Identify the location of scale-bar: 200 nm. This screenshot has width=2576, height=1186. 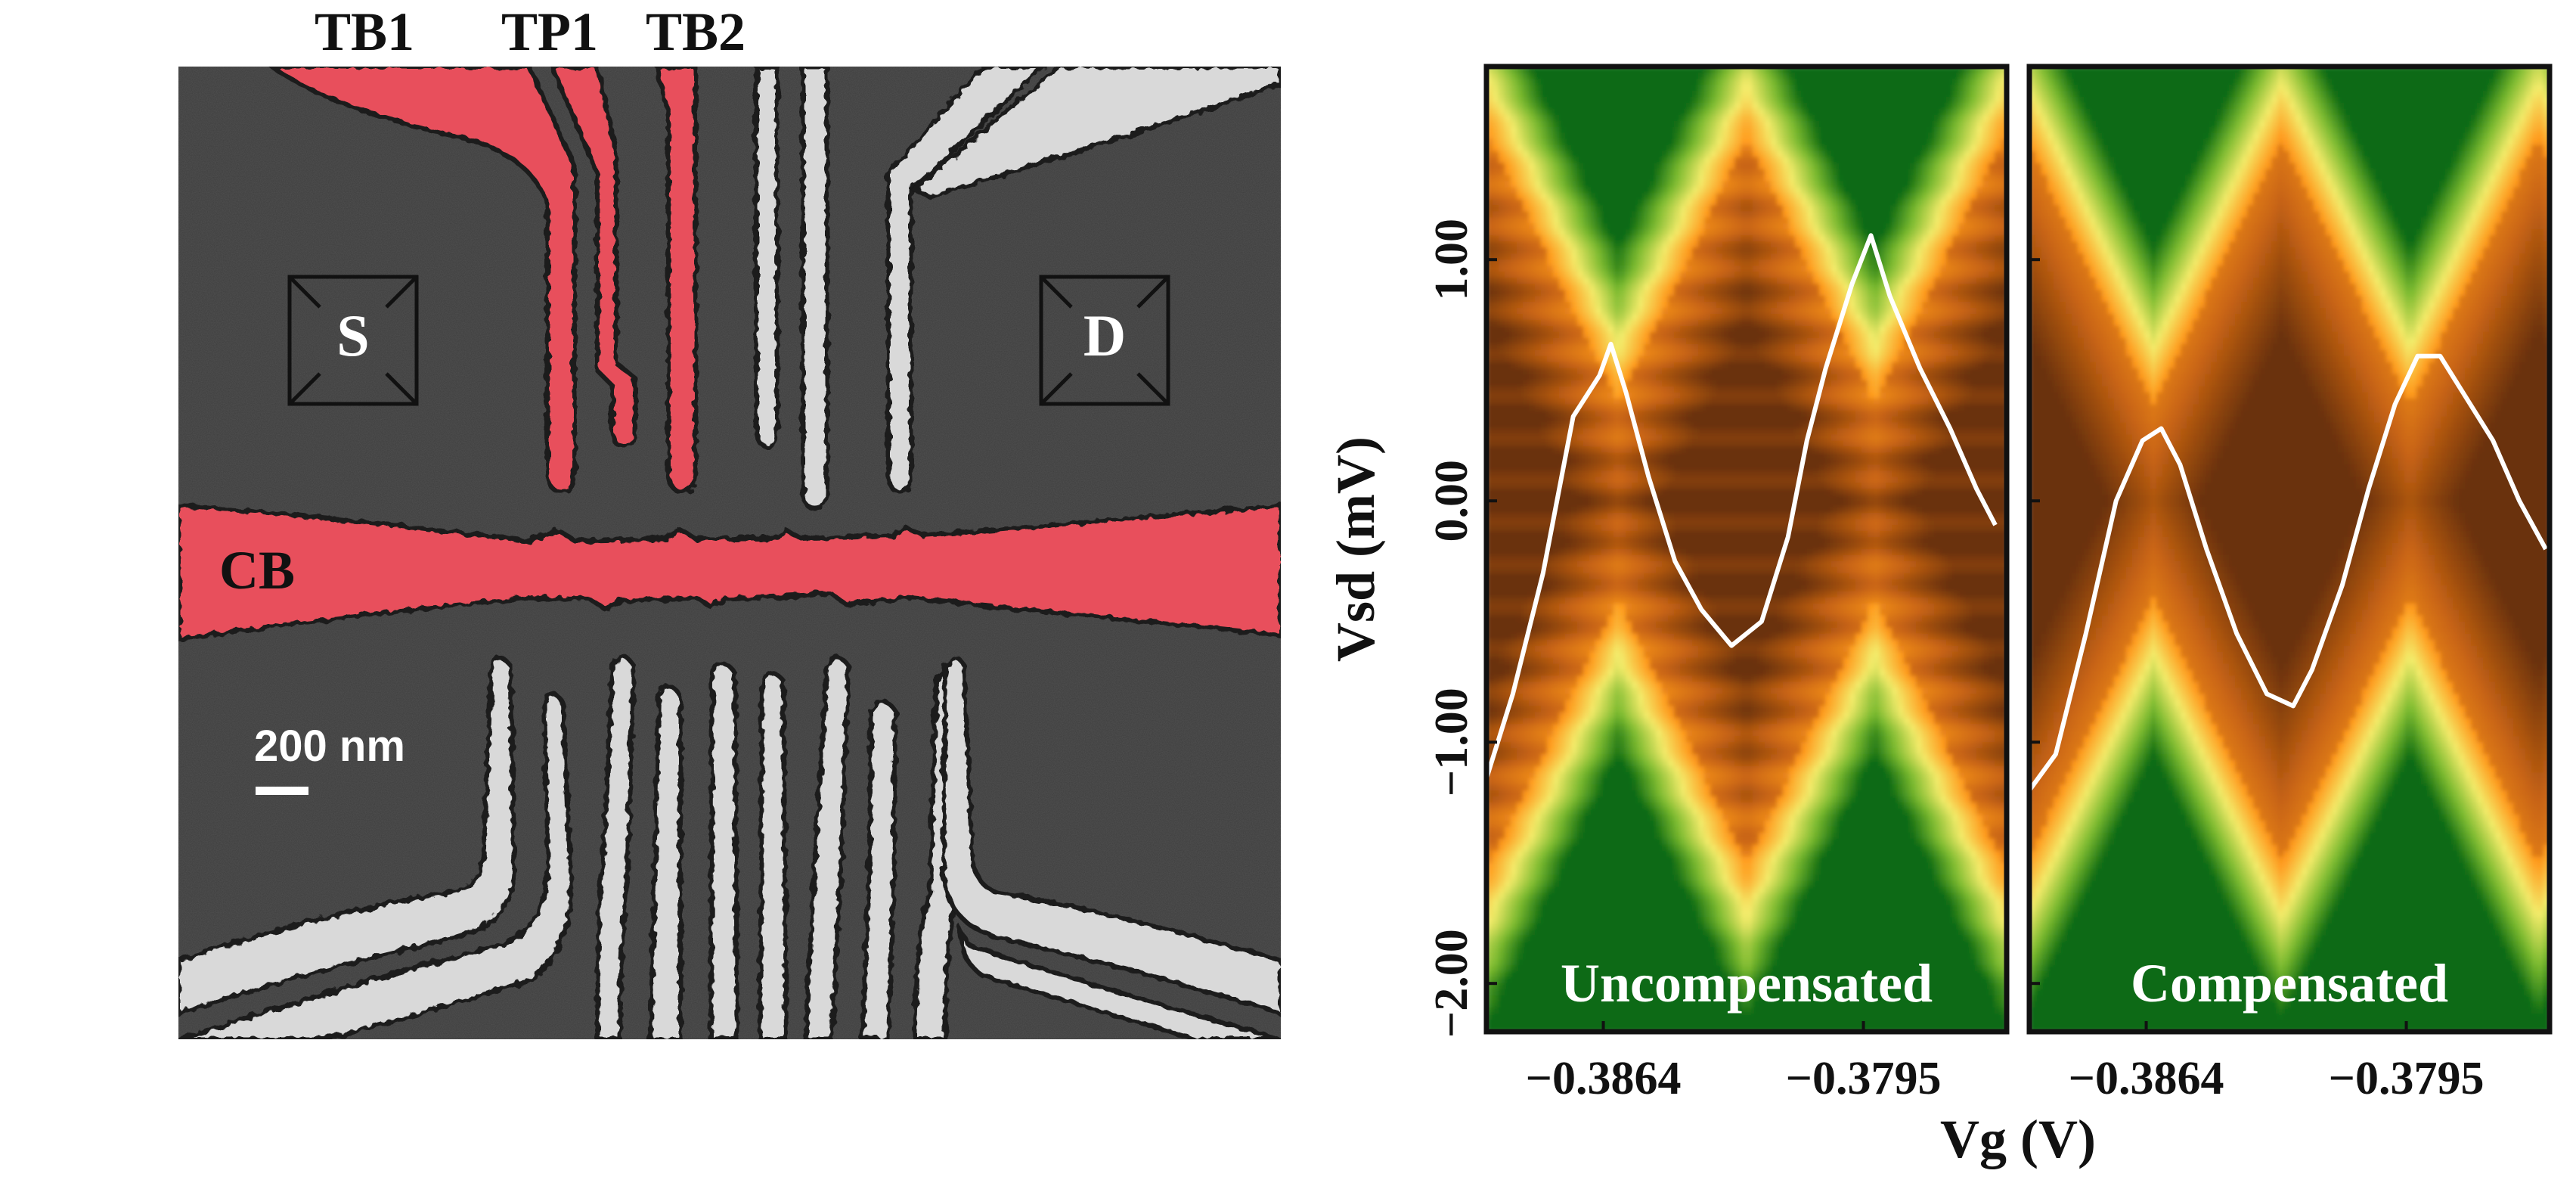
(329, 758).